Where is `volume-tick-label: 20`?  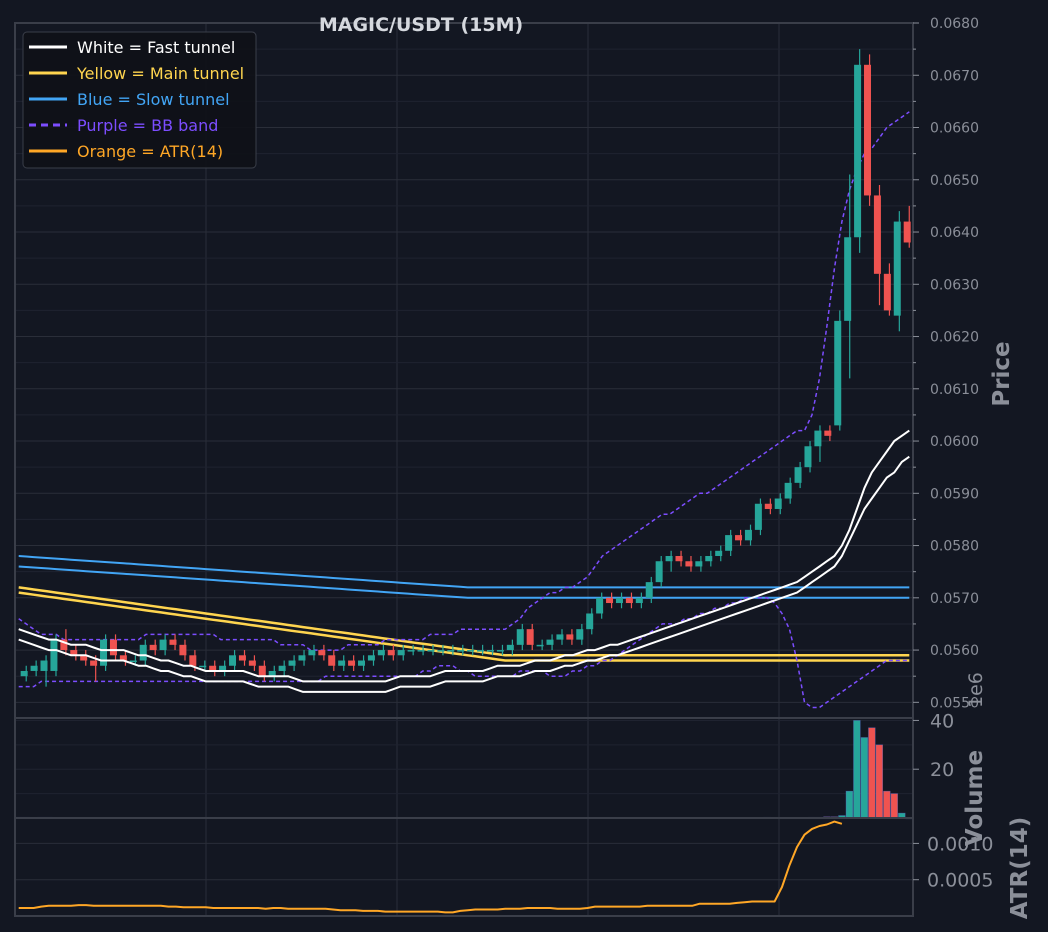
volume-tick-label: 20 is located at coordinates (942, 770).